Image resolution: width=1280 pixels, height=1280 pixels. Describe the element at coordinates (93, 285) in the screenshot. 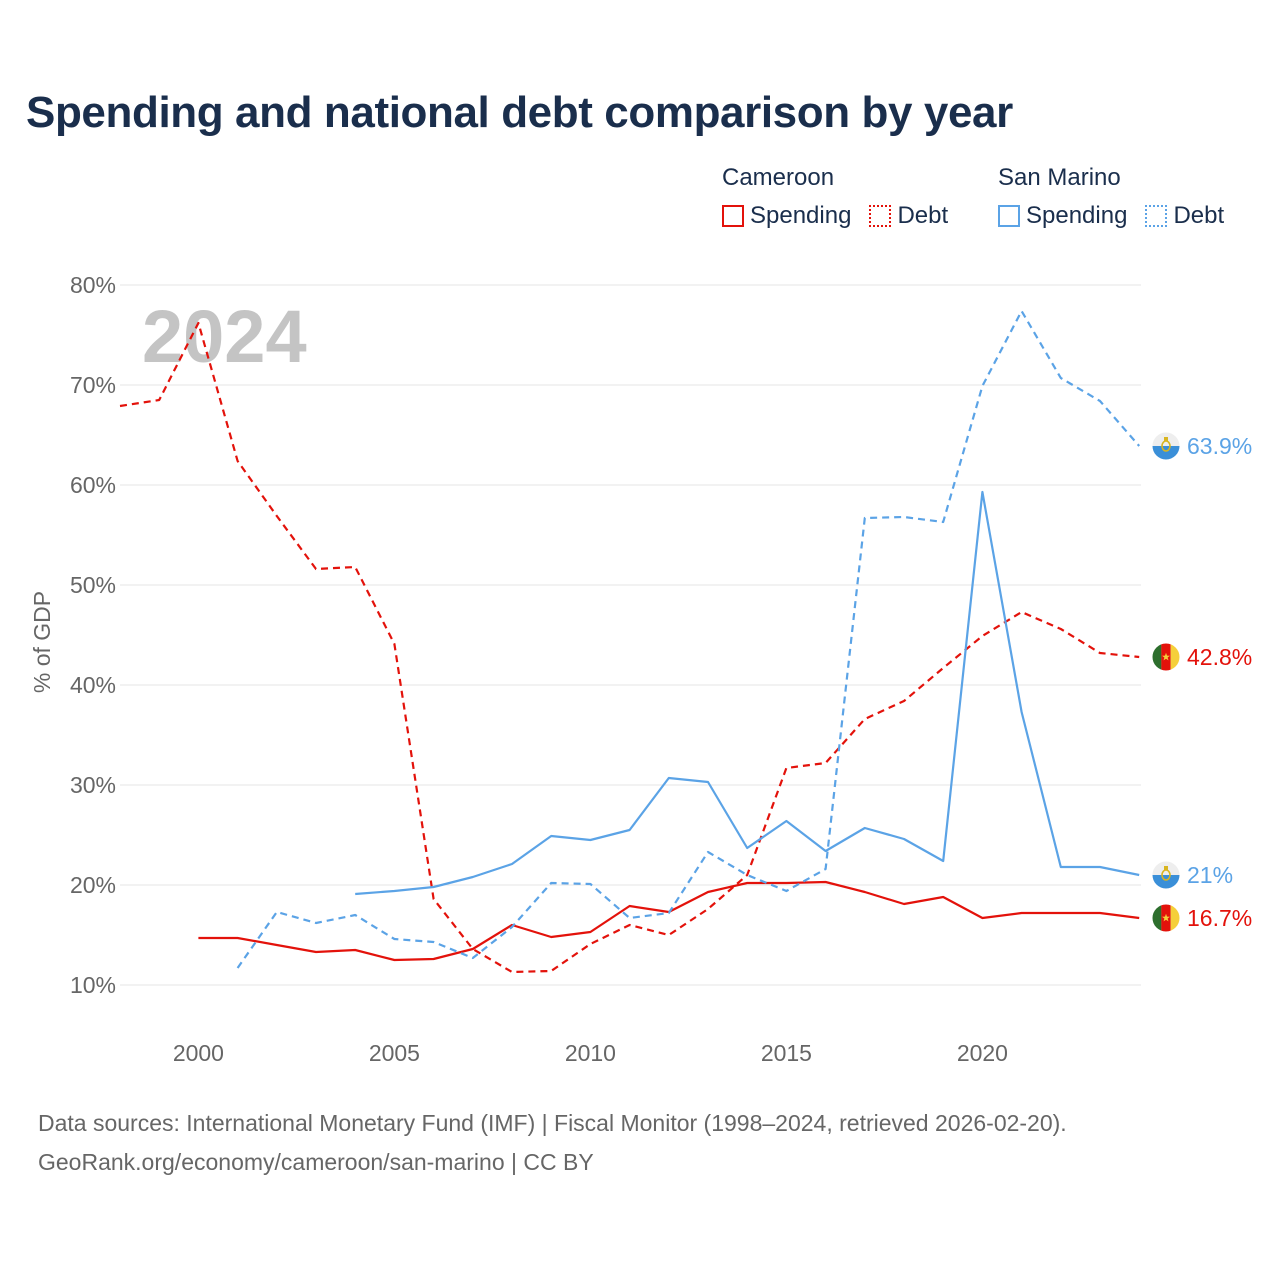

I see `y-tick-label: 80%` at that location.